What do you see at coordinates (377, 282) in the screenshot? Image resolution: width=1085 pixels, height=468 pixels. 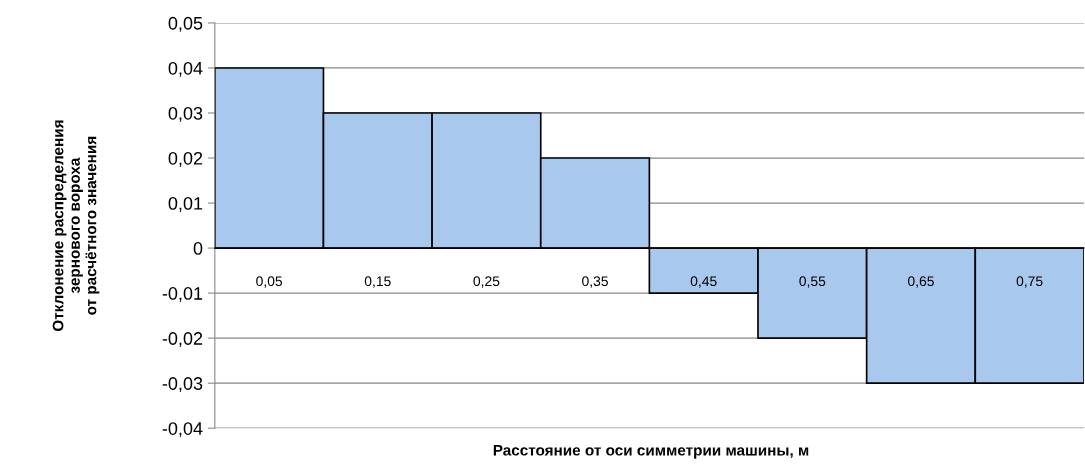 I see `x-tick-label: 0,15` at bounding box center [377, 282].